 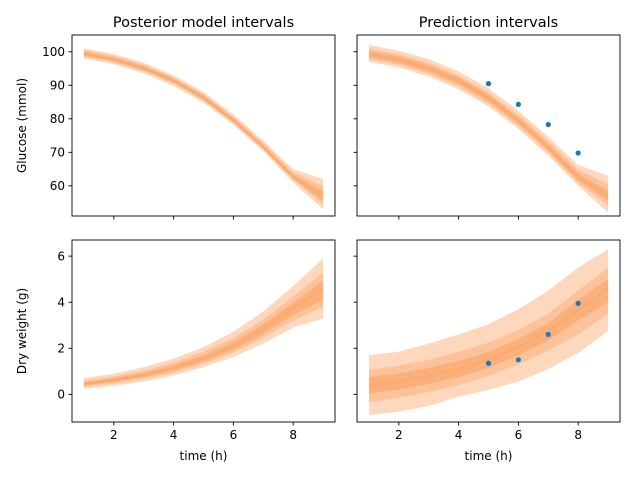 What do you see at coordinates (57, 186) in the screenshot?
I see `y-tick-label: 60` at bounding box center [57, 186].